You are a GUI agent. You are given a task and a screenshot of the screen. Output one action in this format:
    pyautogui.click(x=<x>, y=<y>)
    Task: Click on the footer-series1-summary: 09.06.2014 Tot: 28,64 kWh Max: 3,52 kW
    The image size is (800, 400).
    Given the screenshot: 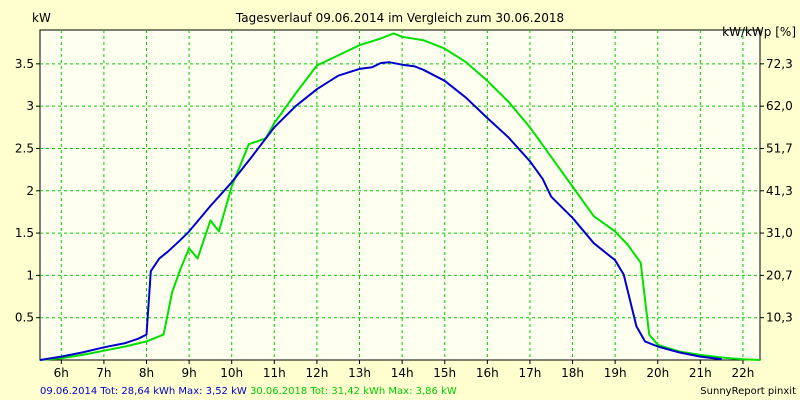 What is the action you would take?
    pyautogui.click(x=143, y=391)
    